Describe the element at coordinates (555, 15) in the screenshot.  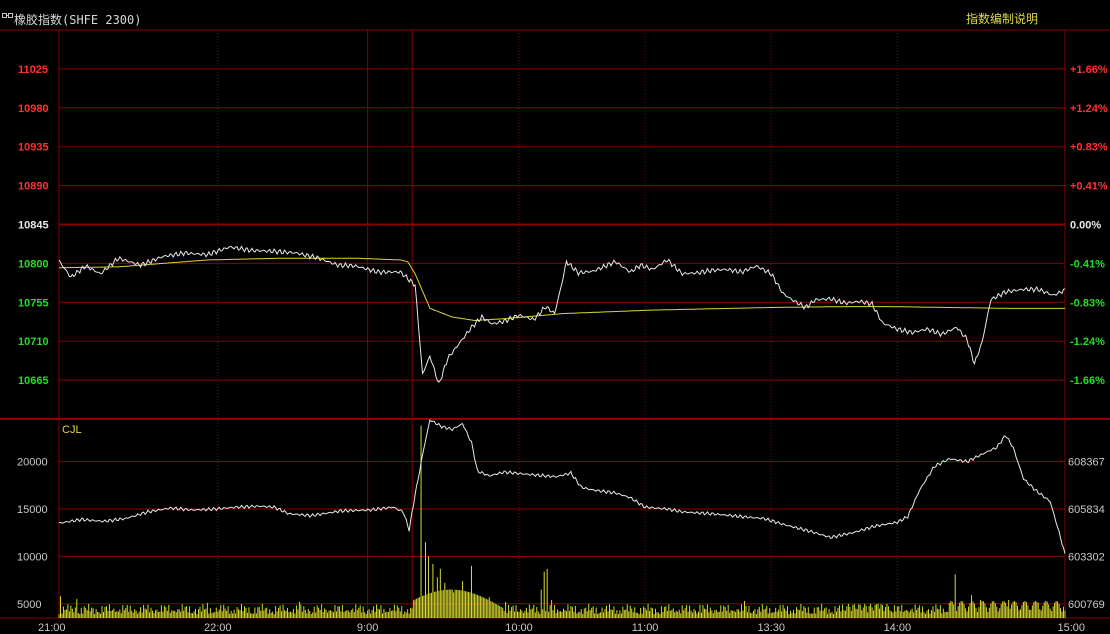
I see `title-bar: 橡胶指数(SHFE 2300) 指数编制说明` at that location.